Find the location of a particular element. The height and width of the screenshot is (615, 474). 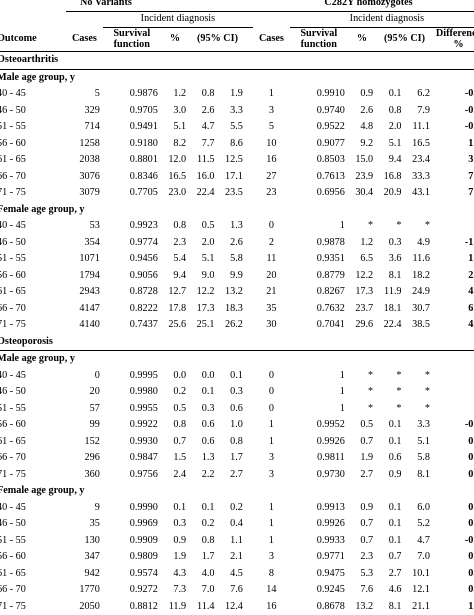

nv-sf-cell: 0.9491 is located at coordinates (132, 127).